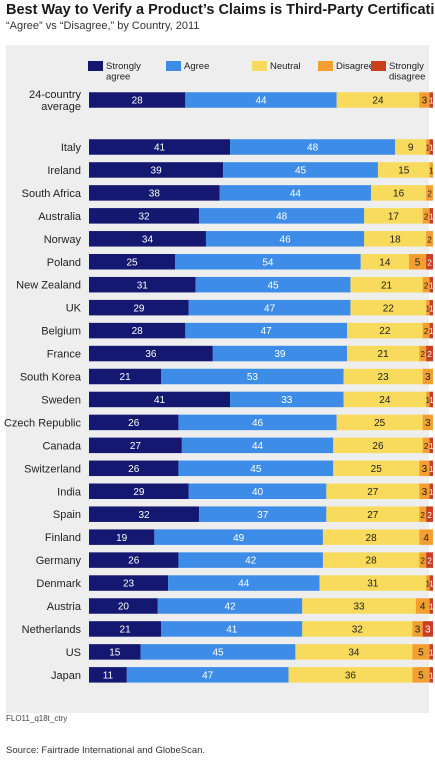 The width and height of the screenshot is (435, 762). I want to click on data-label-switzerland-neutral: 25, so click(377, 469).